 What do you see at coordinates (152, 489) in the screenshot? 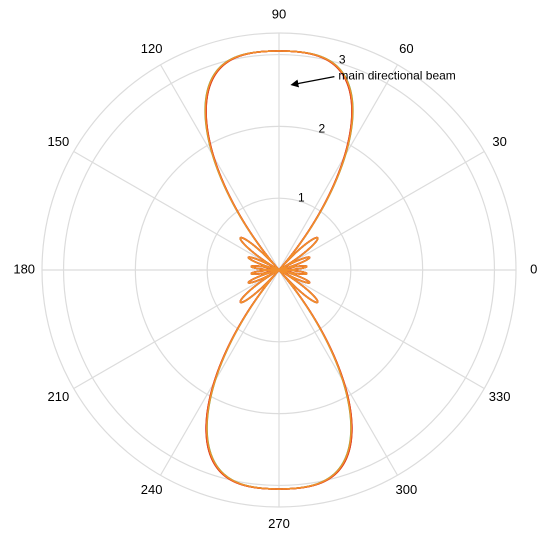
I see `angle-tick-label-240: 240` at bounding box center [152, 489].